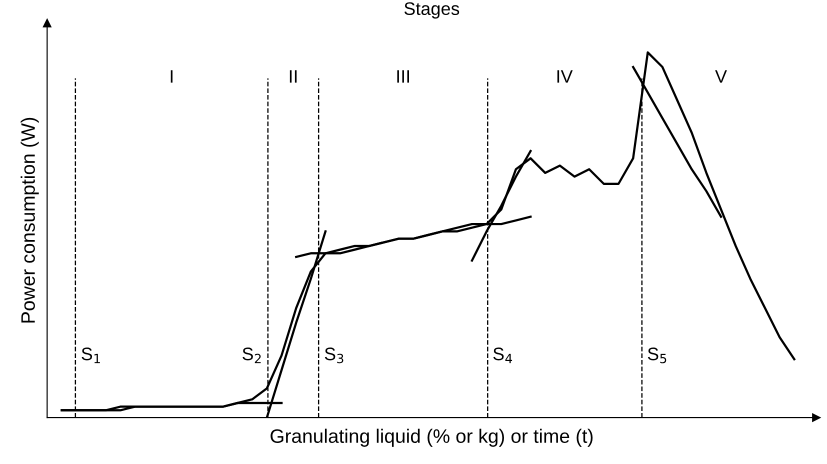 The image size is (827, 464). What do you see at coordinates (334, 356) in the screenshot?
I see `annotation: S$_{3}$` at bounding box center [334, 356].